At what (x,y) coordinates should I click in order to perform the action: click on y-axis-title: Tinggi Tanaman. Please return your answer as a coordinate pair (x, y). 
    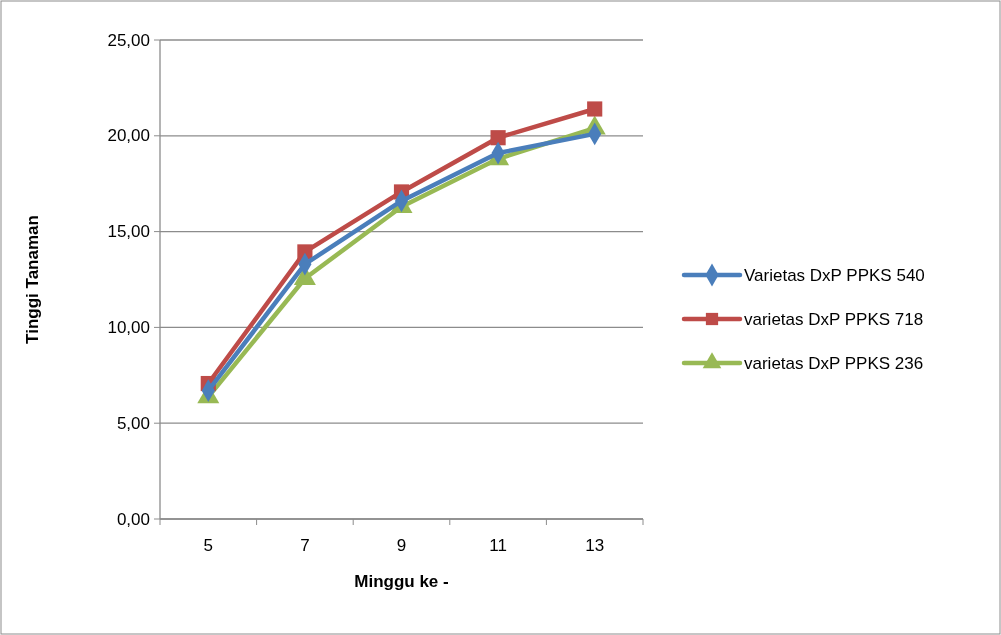
    Looking at the image, I should click on (32, 279).